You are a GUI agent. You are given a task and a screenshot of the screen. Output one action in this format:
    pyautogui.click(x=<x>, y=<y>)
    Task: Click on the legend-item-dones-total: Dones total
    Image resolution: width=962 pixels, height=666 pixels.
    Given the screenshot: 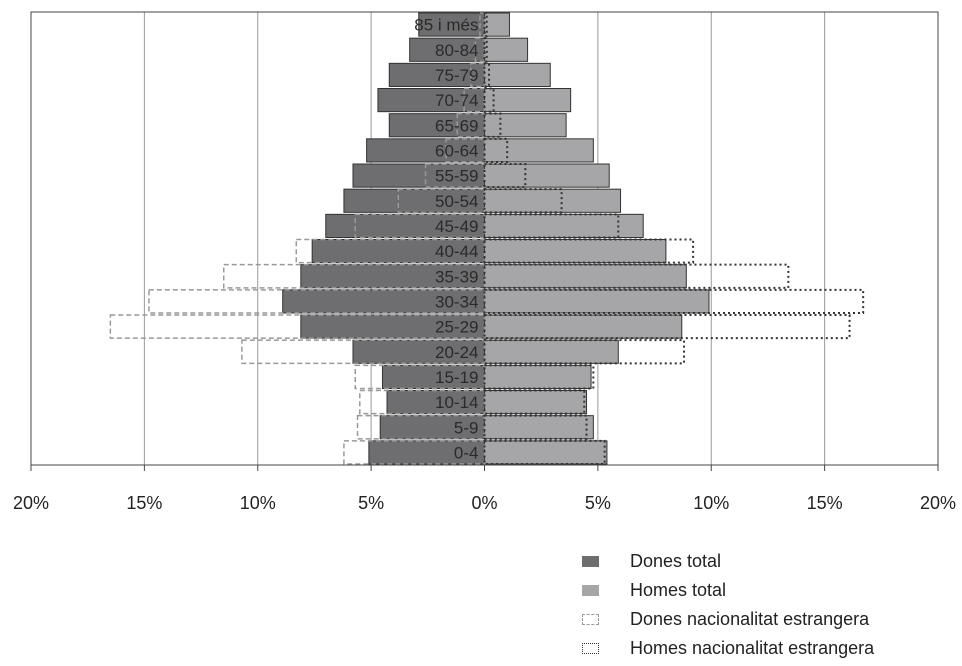 What is the action you would take?
    pyautogui.click(x=764, y=564)
    